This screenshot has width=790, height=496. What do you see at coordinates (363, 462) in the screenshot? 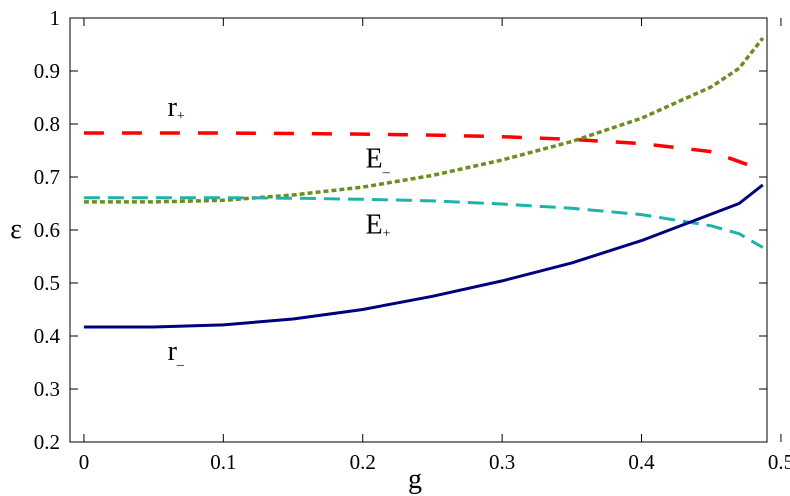
I see `x-tick-label: 0.2` at bounding box center [363, 462].